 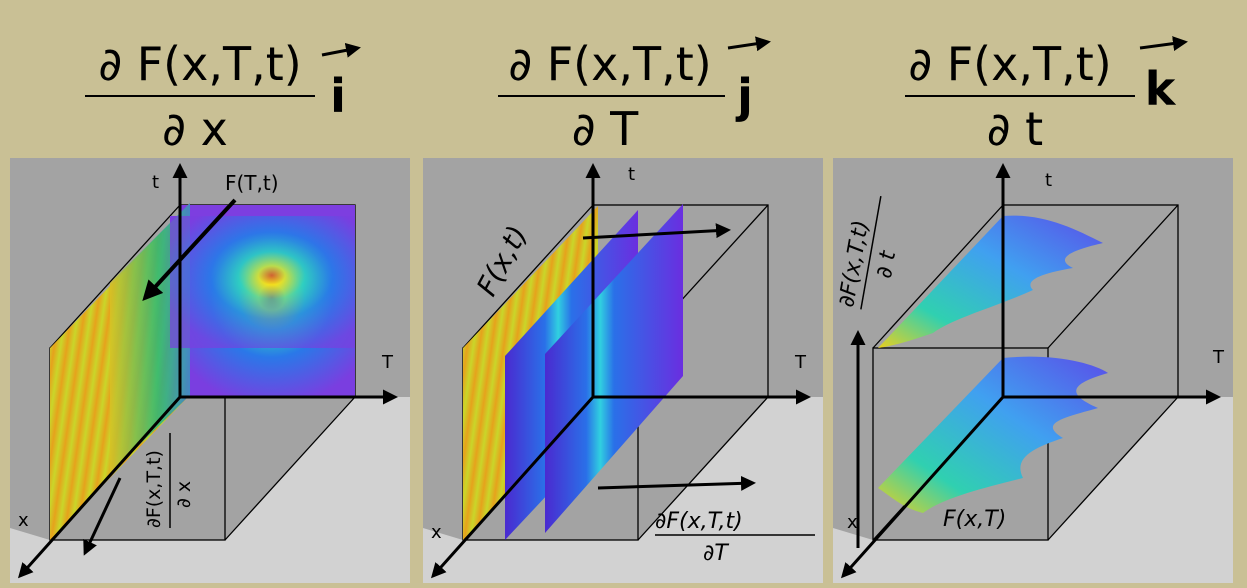 What do you see at coordinates (614, 368) in the screenshot?
I see `slice` at bounding box center [614, 368].